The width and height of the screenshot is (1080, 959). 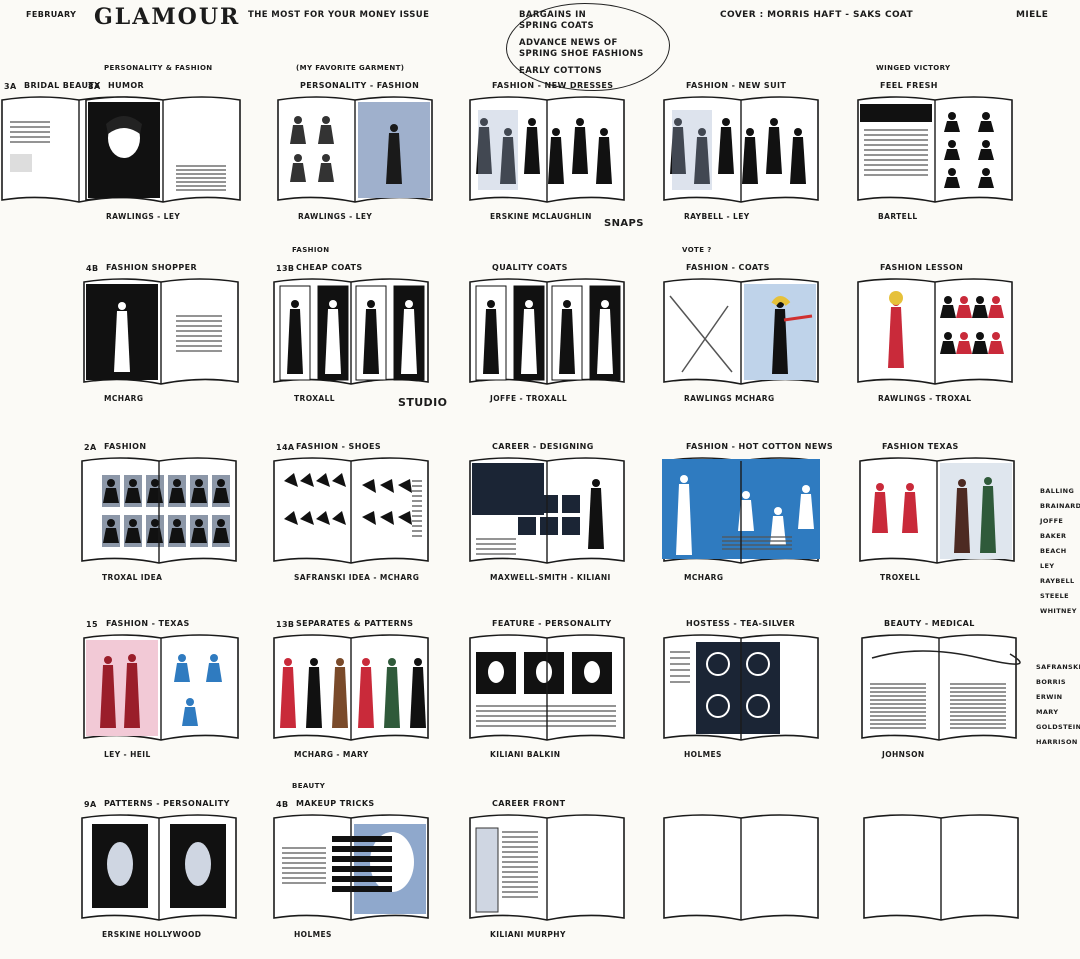 I want to click on spread-bottom: JOFFE - TROXALL, so click(x=529, y=398).